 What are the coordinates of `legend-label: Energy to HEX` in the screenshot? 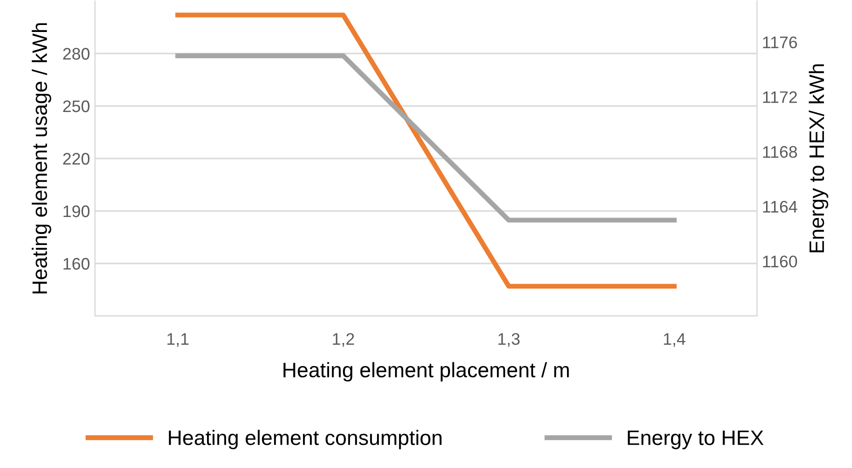 It's located at (696, 440).